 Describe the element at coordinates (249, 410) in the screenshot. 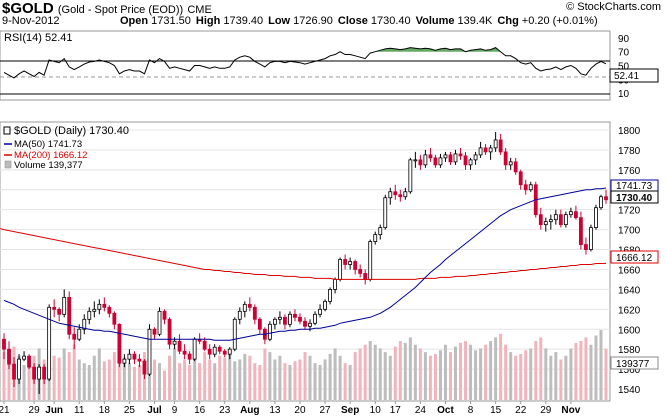

I see `x-tick-label: Aug` at that location.